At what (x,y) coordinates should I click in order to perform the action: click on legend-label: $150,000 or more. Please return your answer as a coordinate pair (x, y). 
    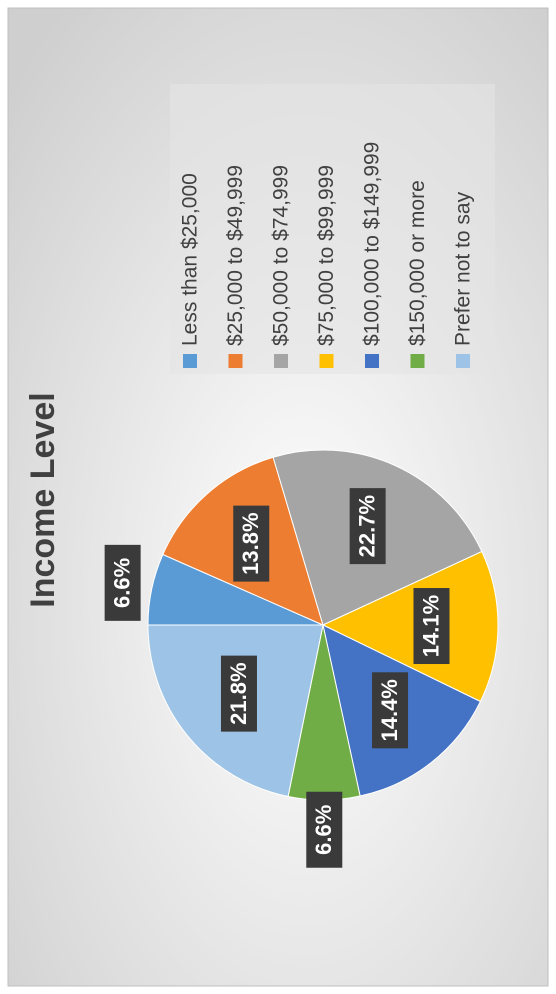
    Looking at the image, I should click on (417, 263).